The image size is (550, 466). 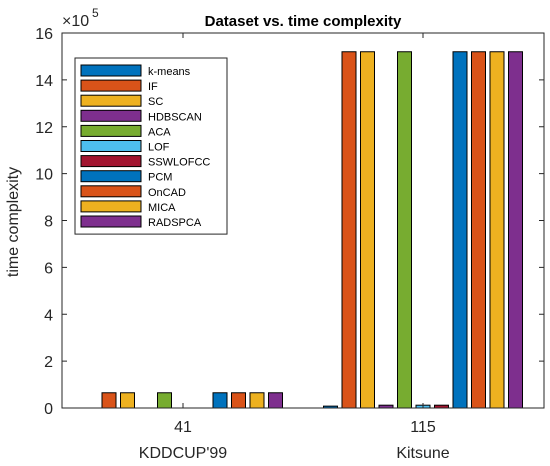 What do you see at coordinates (167, 193) in the screenshot?
I see `legend-label: OnCAD` at bounding box center [167, 193].